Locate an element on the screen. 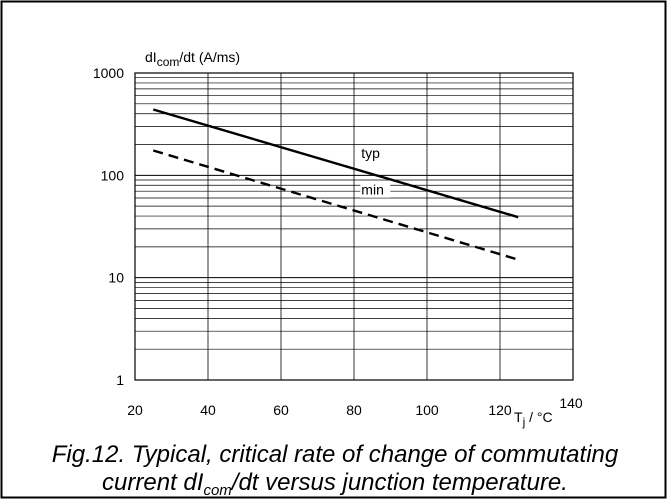 The image size is (667, 499). x-tick-label: 120 is located at coordinates (500, 410).